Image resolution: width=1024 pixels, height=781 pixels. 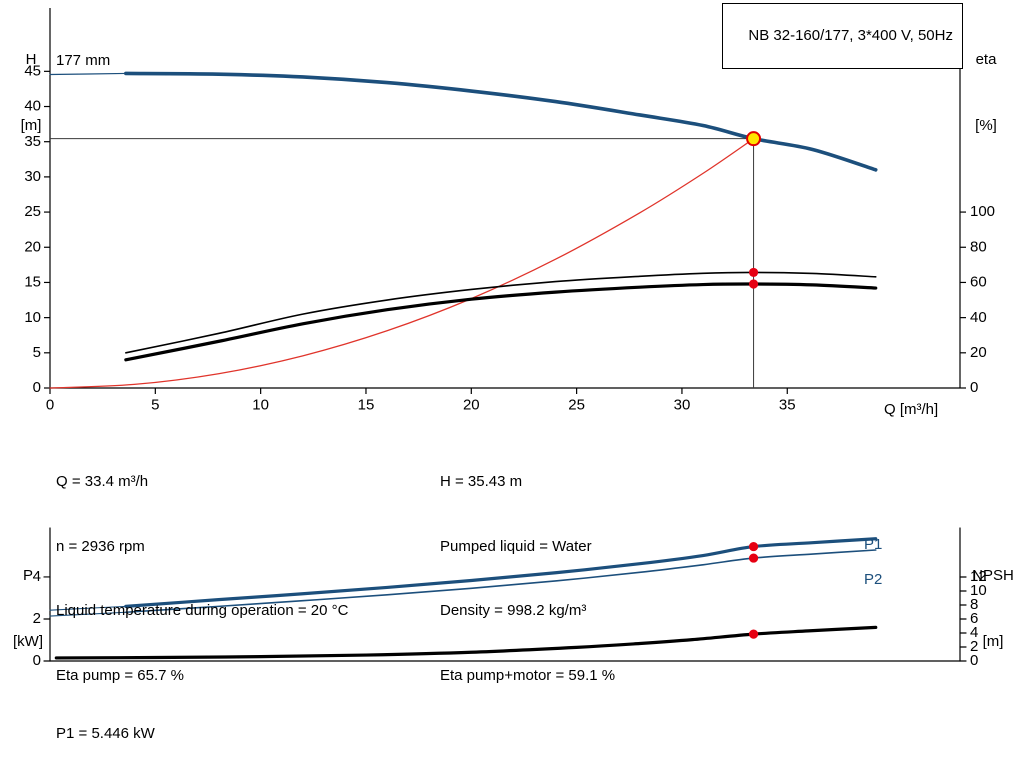 What do you see at coordinates (31, 59) in the screenshot?
I see `h-axis-symbol: H` at bounding box center [31, 59].